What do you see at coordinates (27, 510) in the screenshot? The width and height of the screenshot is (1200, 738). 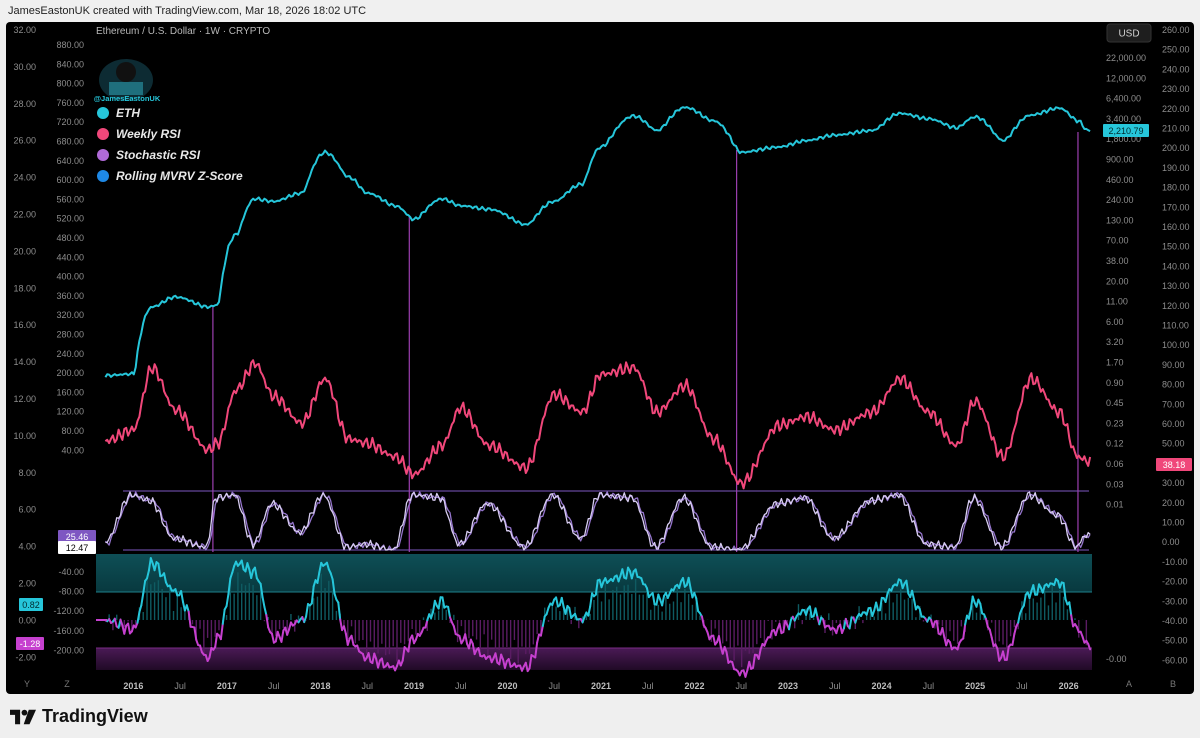 I see `axis-far-left-label: 6.00` at bounding box center [27, 510].